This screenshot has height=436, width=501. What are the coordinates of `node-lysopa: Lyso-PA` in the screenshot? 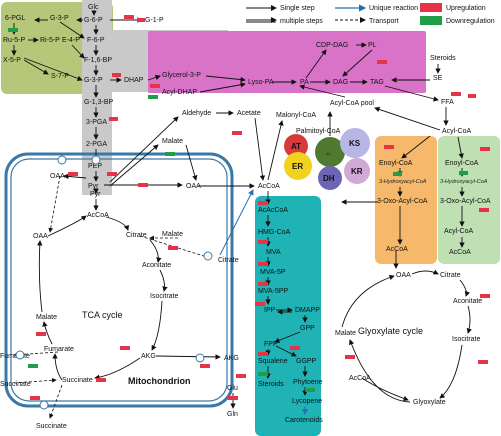 It's located at (261, 82).